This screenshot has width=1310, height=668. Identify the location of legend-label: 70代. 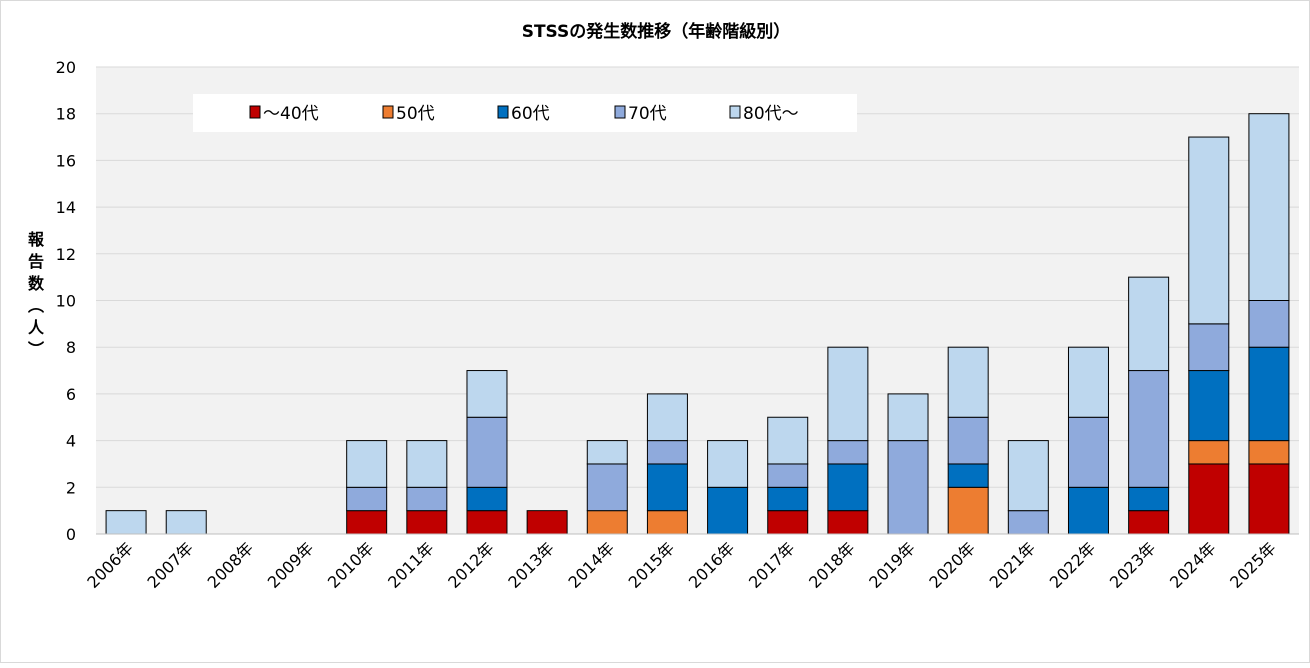
(647, 114).